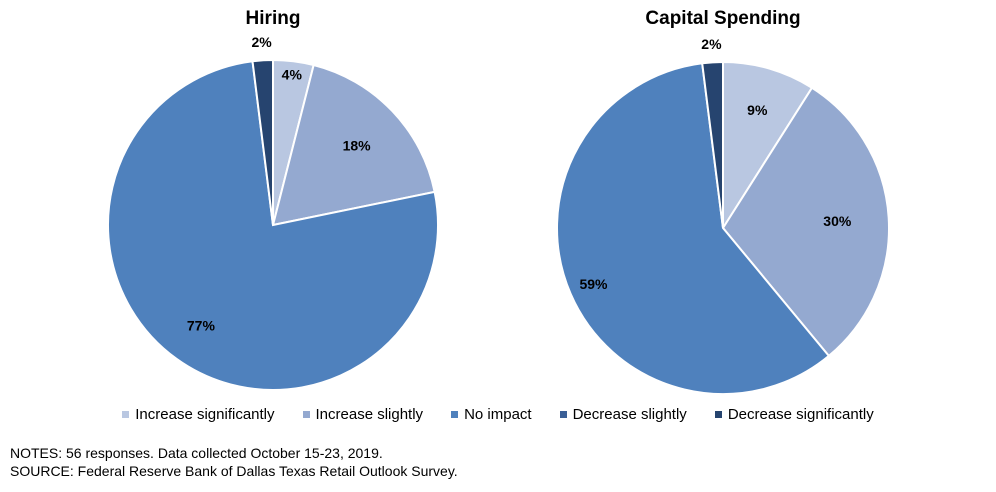  Describe the element at coordinates (262, 142) in the screenshot. I see `hiring-slice-decrease-significantly` at that location.